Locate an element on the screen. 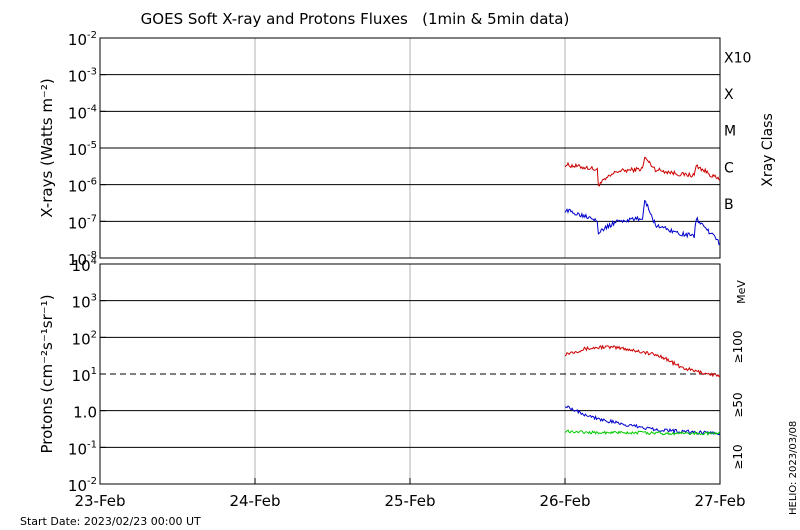 The width and height of the screenshot is (800, 530). y-axis-label: Protons (cm⁻²s⁻¹sr⁻¹) is located at coordinates (47, 373).